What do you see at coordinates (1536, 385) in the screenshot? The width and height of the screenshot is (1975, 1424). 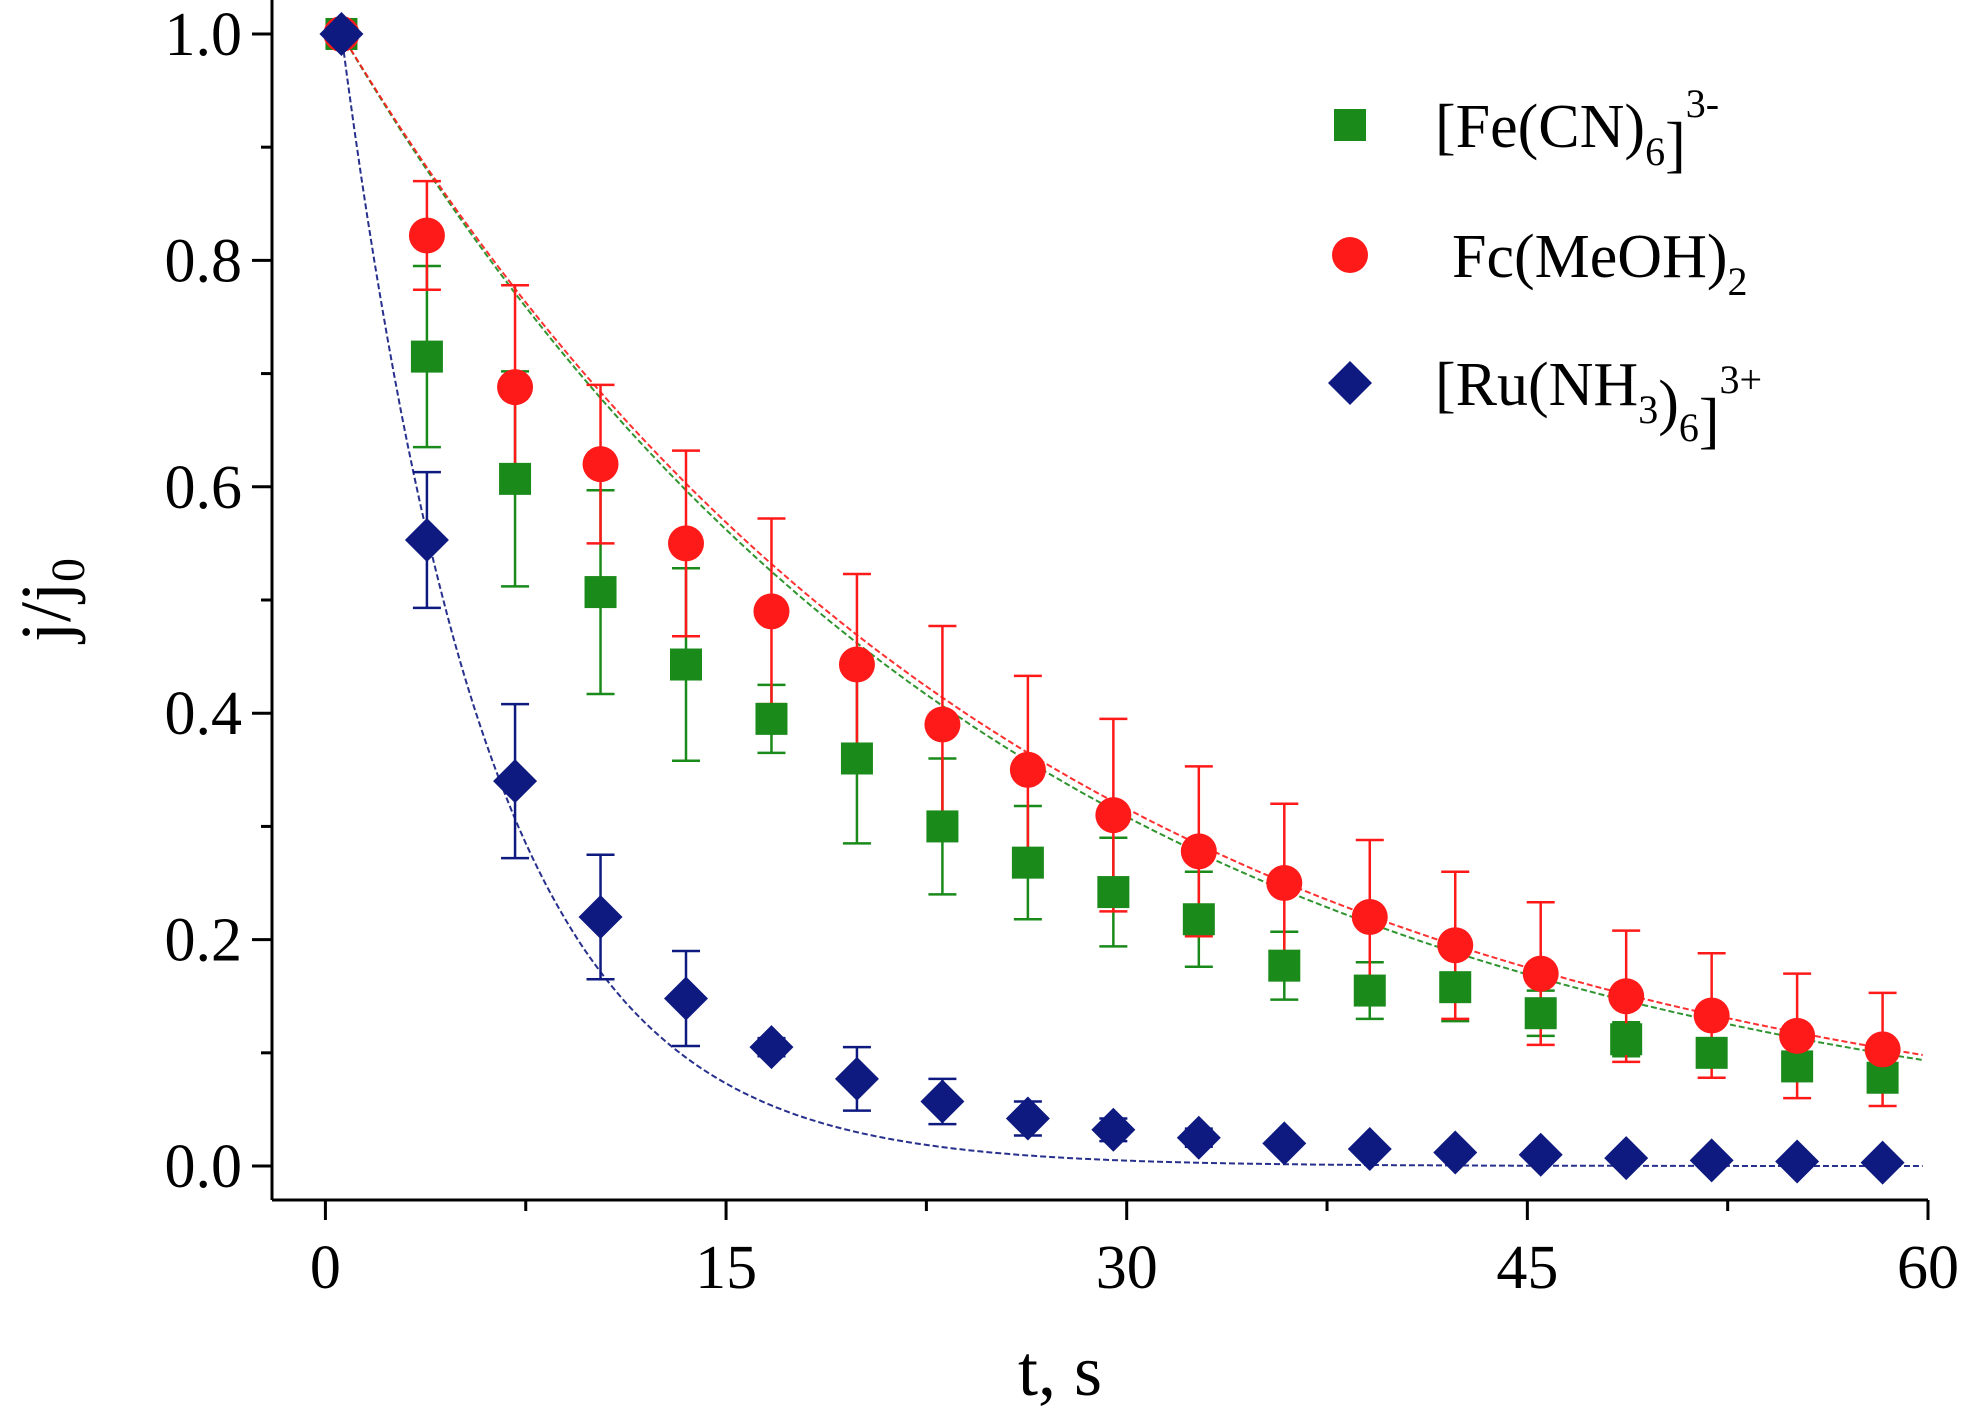 I see `legend-label-part: [Ru(NH` at bounding box center [1536, 385].